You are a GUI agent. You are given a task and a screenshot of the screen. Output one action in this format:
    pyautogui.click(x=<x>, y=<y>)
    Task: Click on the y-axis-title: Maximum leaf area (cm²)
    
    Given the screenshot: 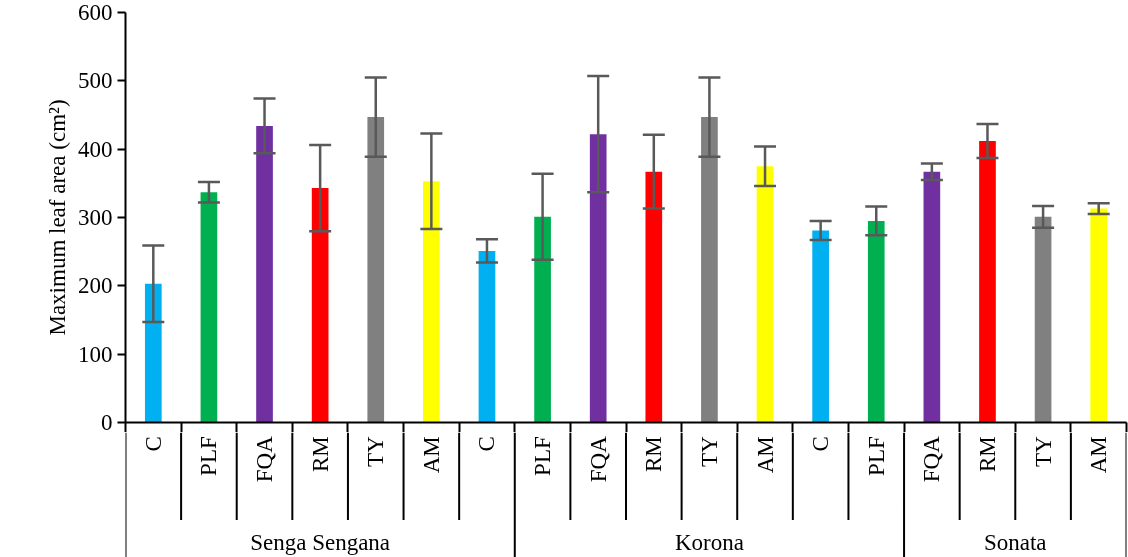 What is the action you would take?
    pyautogui.click(x=57, y=217)
    